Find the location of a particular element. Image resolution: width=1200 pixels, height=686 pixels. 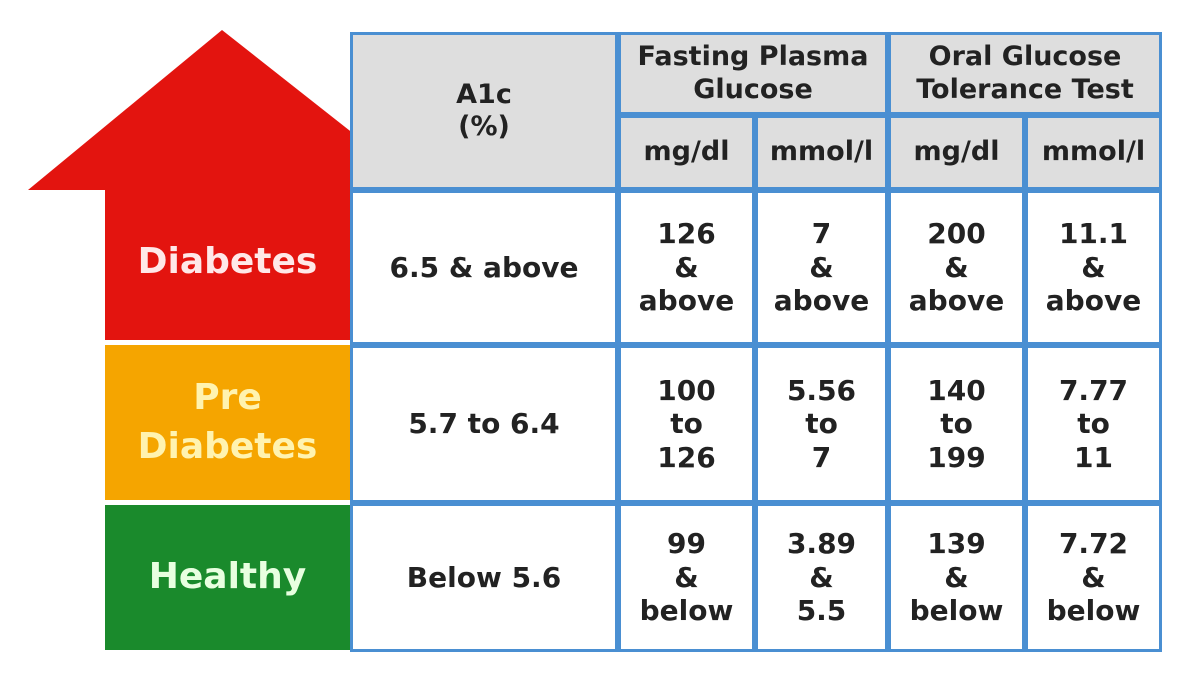

text-line: 11 is located at coordinates (1093, 457).